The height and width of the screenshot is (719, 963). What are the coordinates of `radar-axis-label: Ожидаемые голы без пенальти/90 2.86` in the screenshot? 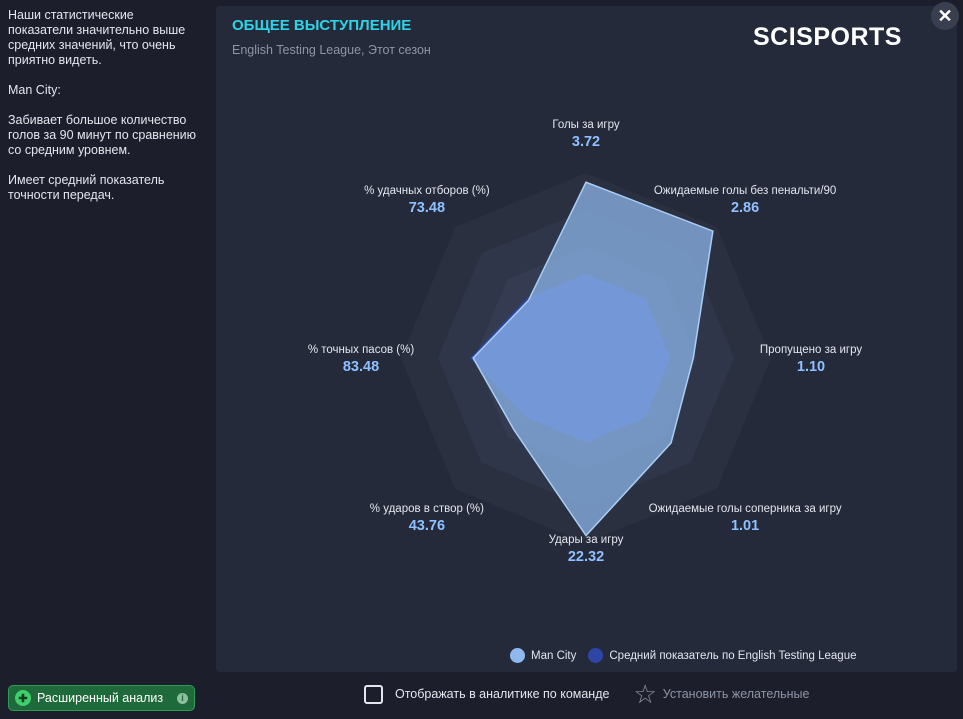 It's located at (745, 200).